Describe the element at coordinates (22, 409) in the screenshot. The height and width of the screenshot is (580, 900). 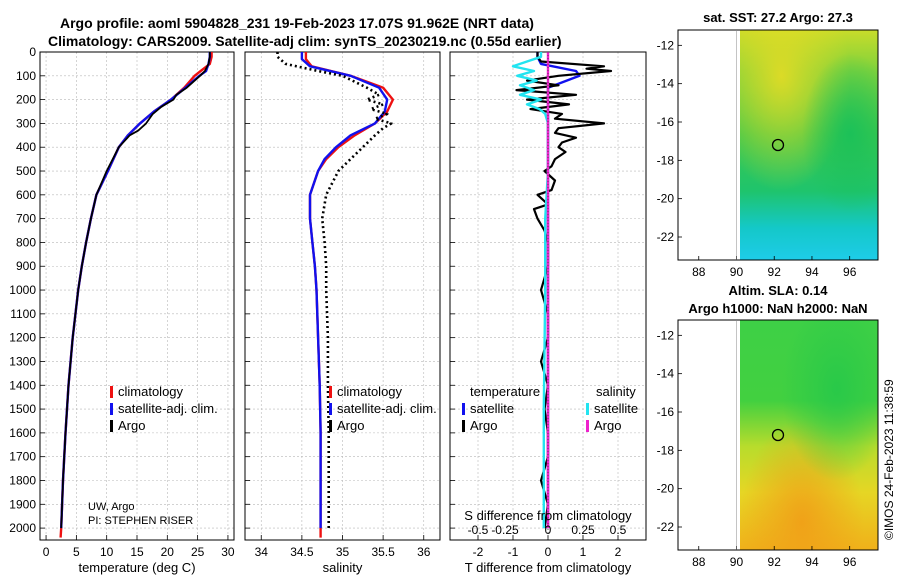
I see `depth-tick-label: 1500` at that location.